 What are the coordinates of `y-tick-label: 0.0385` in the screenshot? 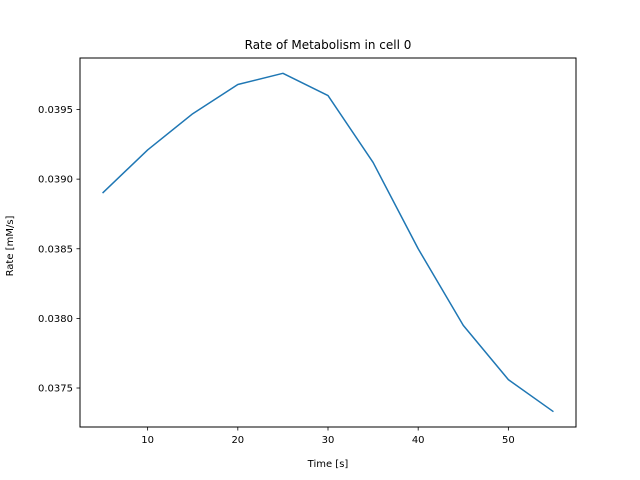 It's located at (55, 249).